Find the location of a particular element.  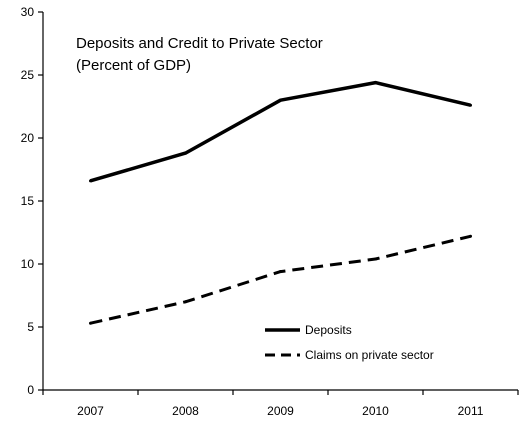

x-tick-label: 2011 is located at coordinates (471, 411).